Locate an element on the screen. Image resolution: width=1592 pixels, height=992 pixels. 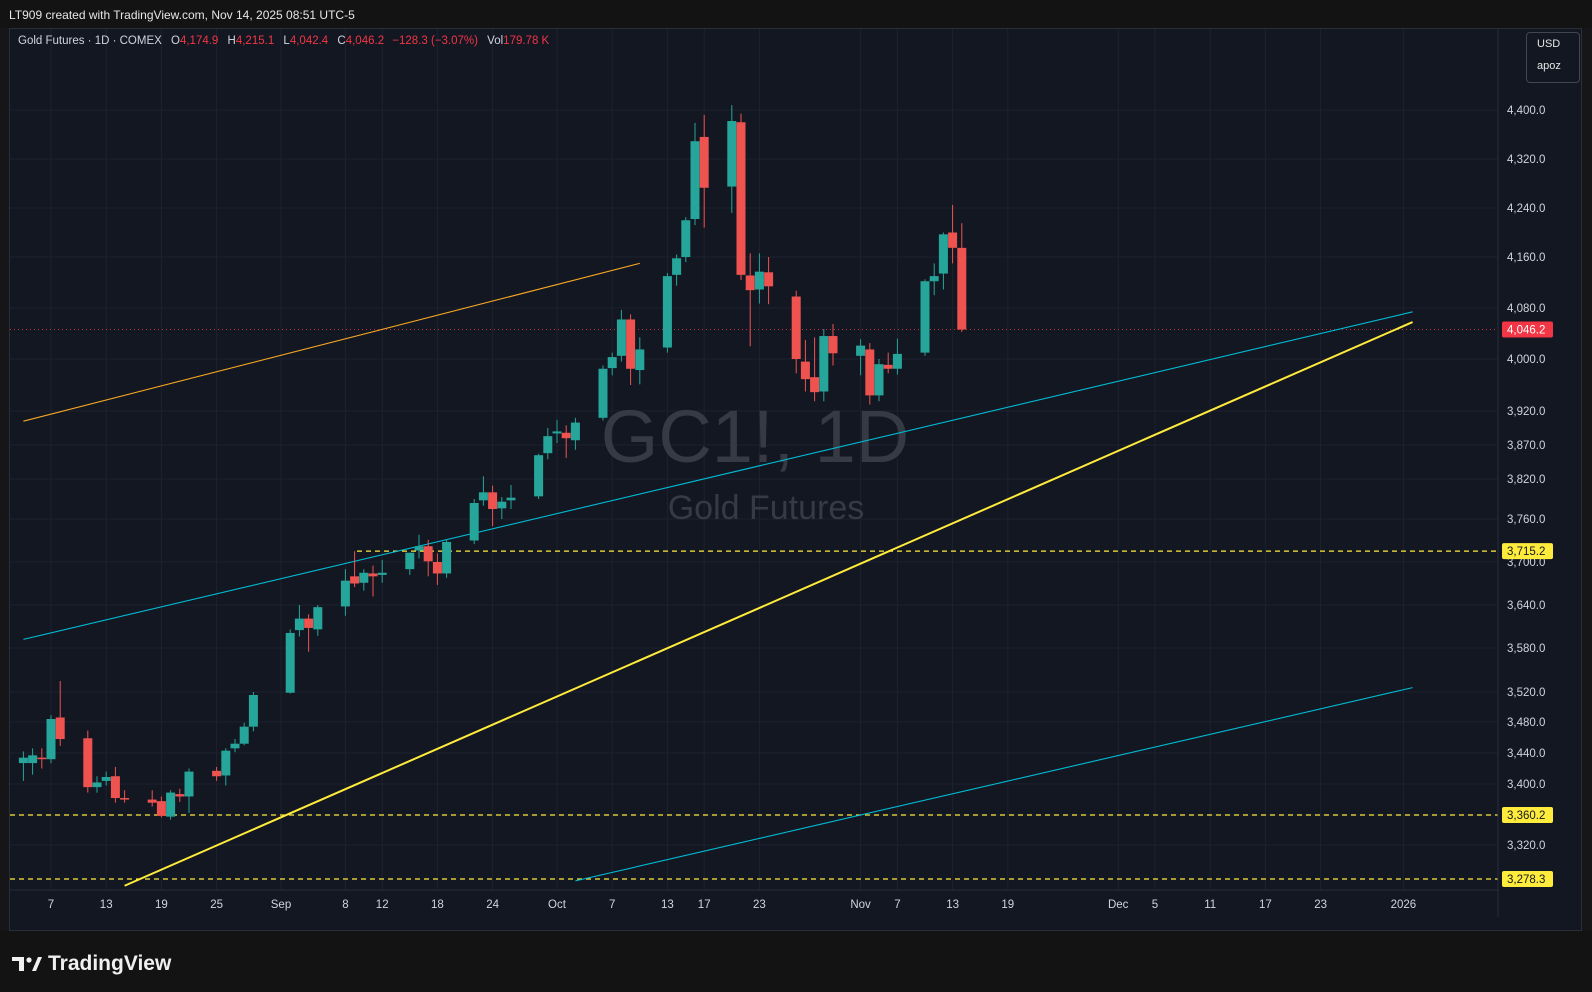
price-tick-label: 3,760.0 is located at coordinates (1526, 520).